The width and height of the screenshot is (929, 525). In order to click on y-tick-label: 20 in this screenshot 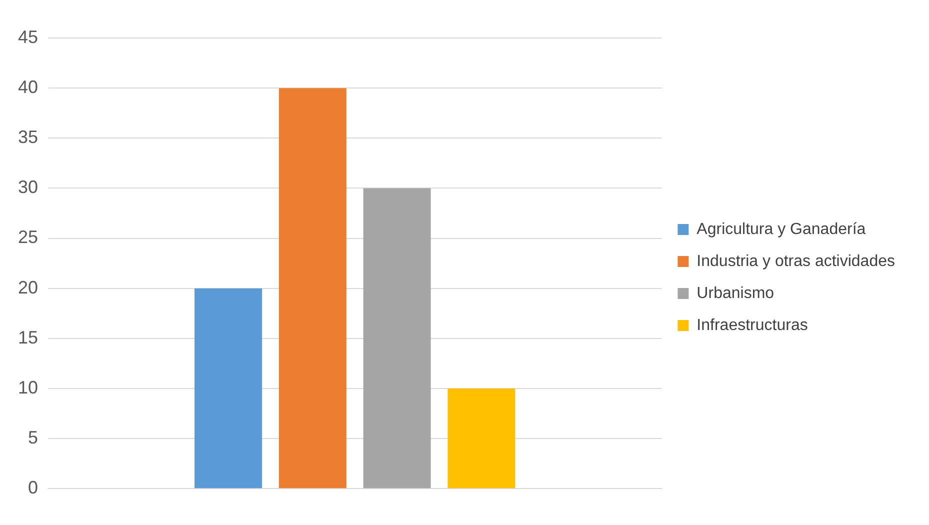, I will do `click(28, 287)`.